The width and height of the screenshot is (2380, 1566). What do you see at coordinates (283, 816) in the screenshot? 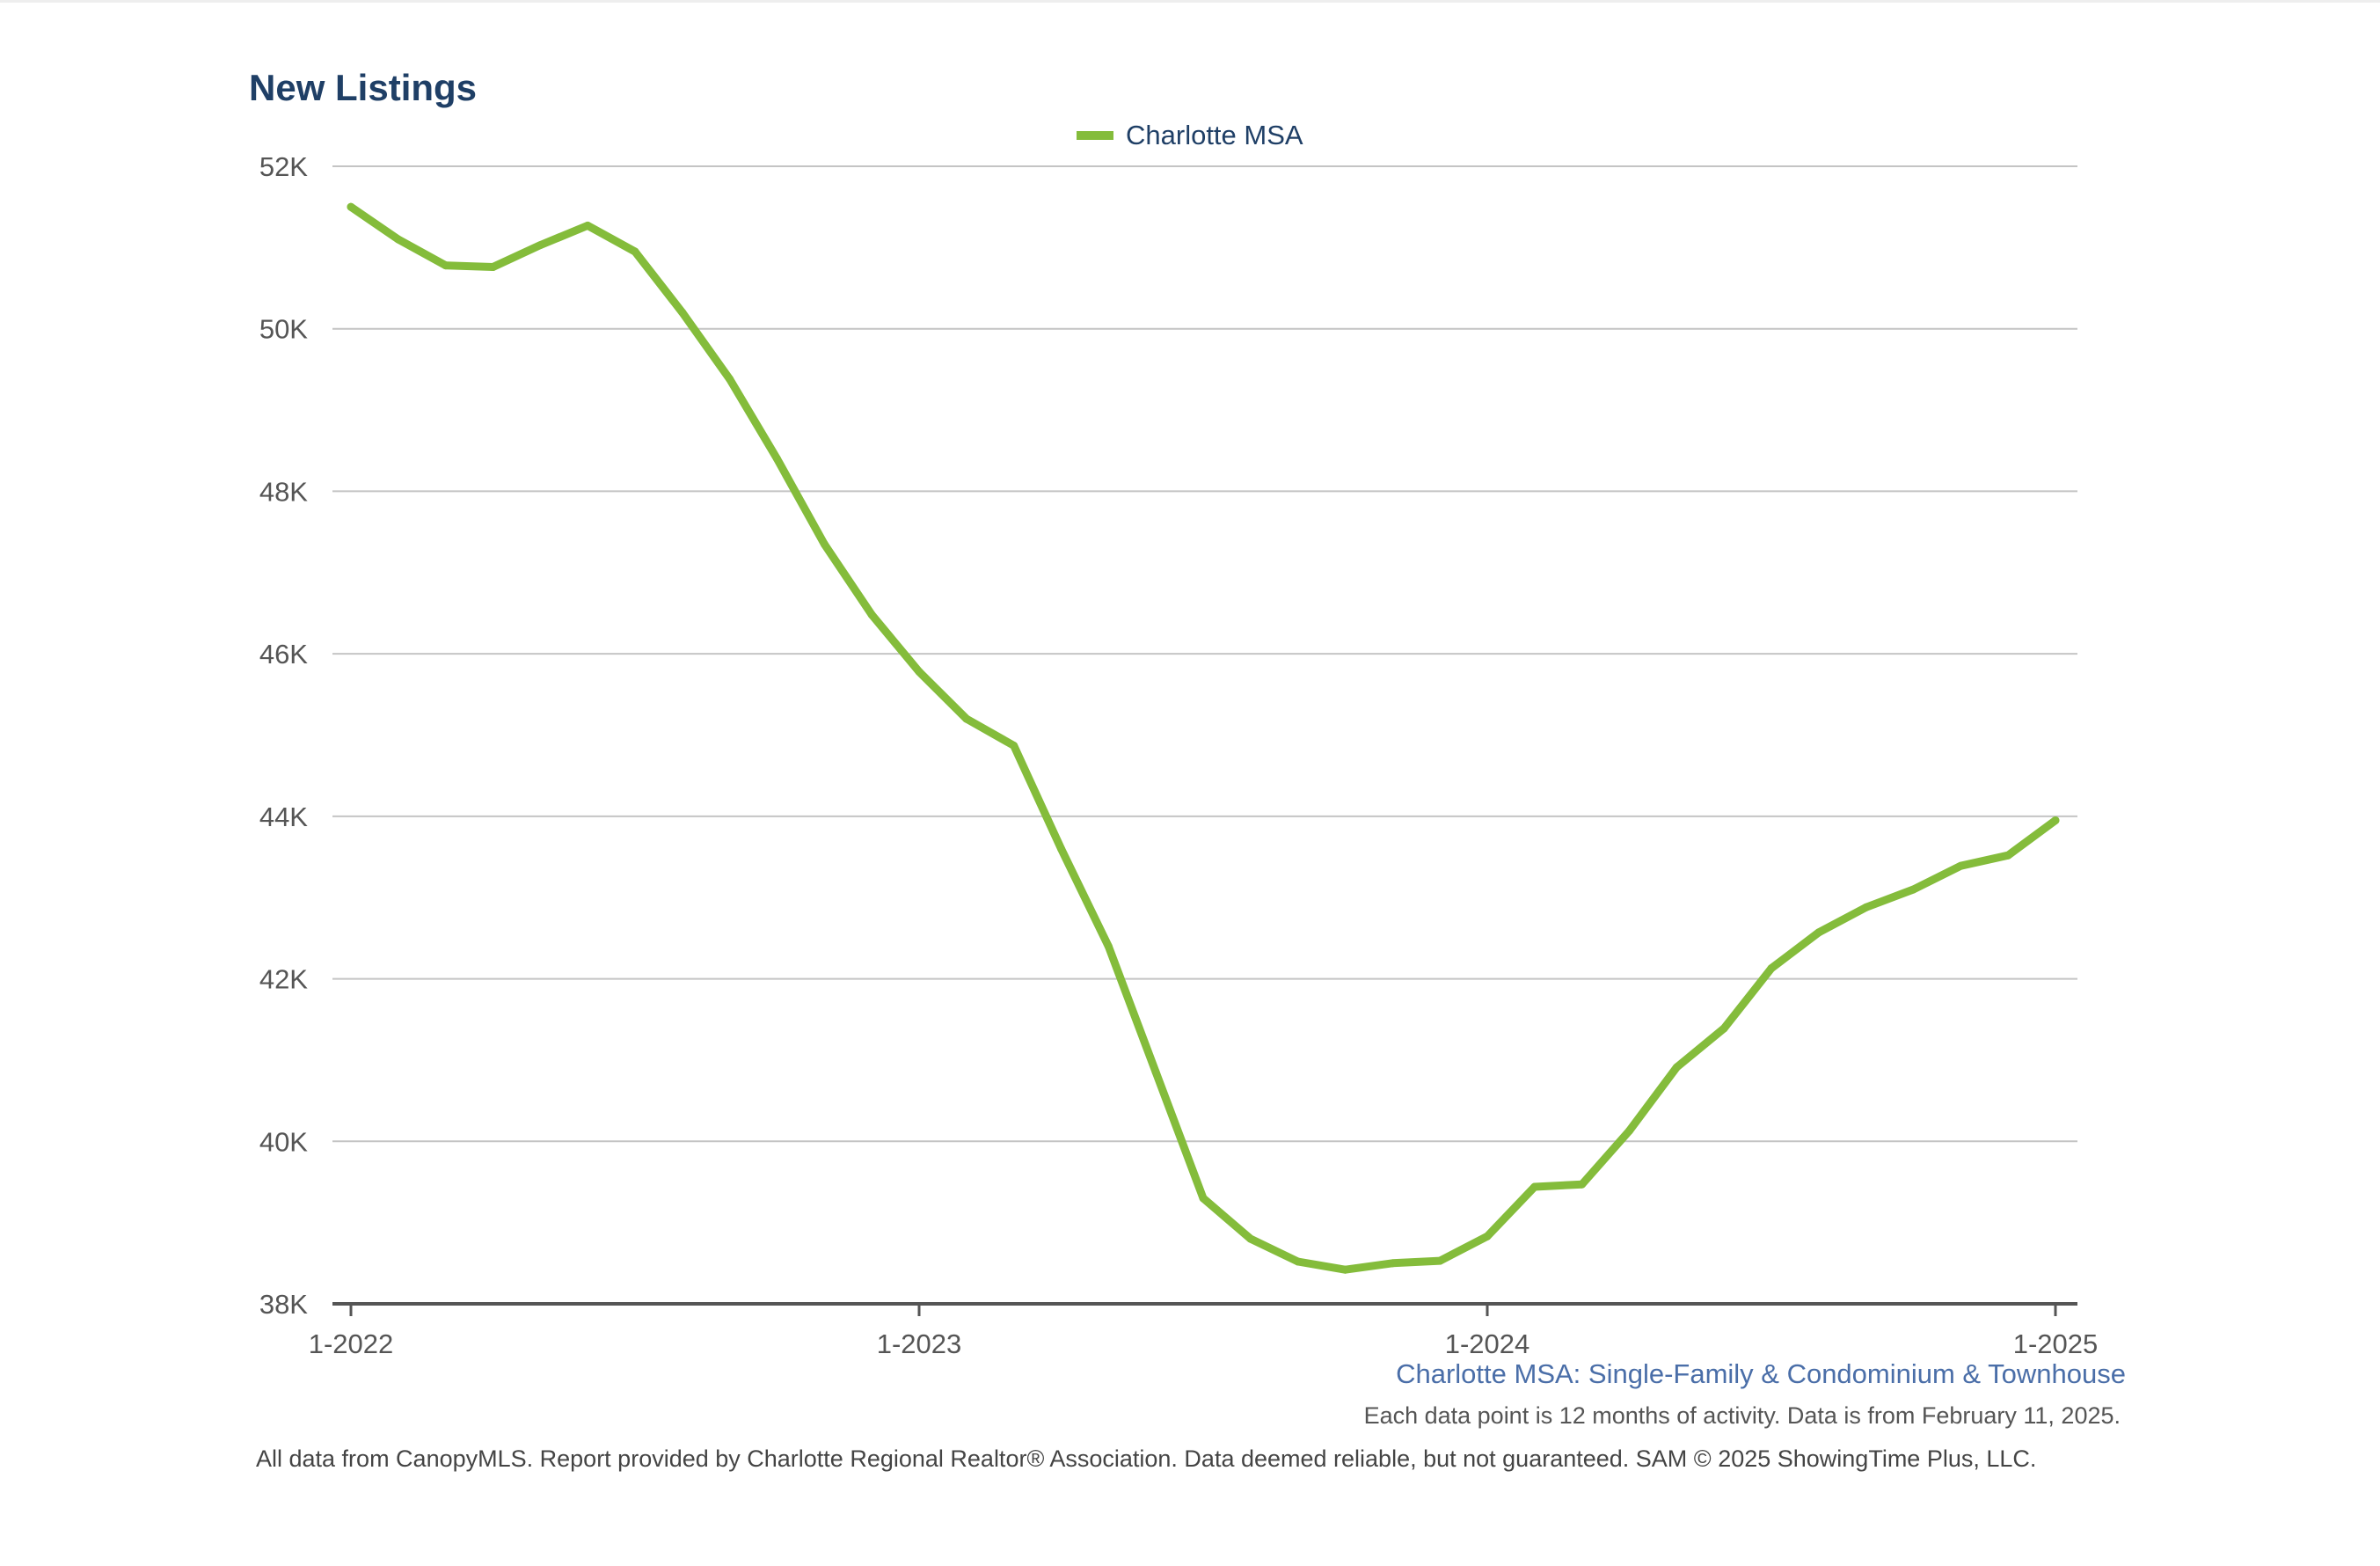
I see `y-tick-label: 44K` at bounding box center [283, 816].